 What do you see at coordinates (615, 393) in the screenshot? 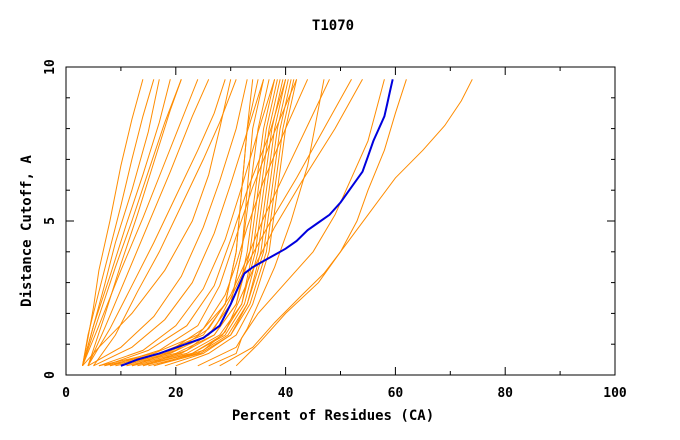
I see `x-tick-label: 100` at bounding box center [615, 393].